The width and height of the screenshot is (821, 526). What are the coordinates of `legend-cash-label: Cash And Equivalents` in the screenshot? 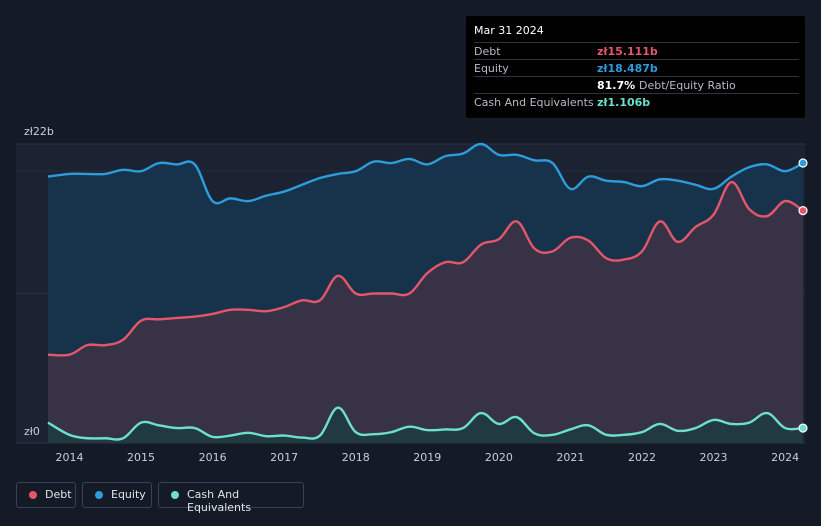 It's located at (219, 501).